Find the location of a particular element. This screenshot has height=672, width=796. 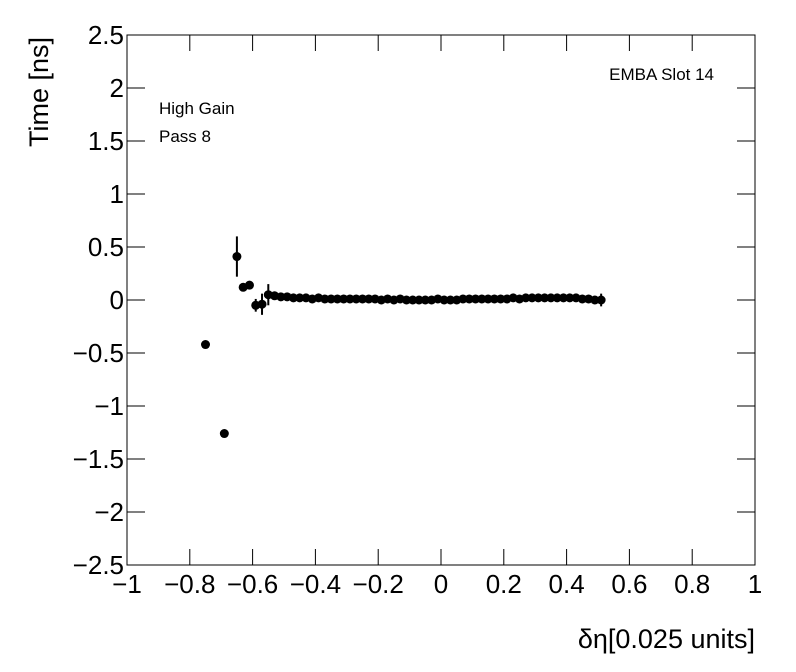

y-tick-label: −0.5 is located at coordinates (98, 353).